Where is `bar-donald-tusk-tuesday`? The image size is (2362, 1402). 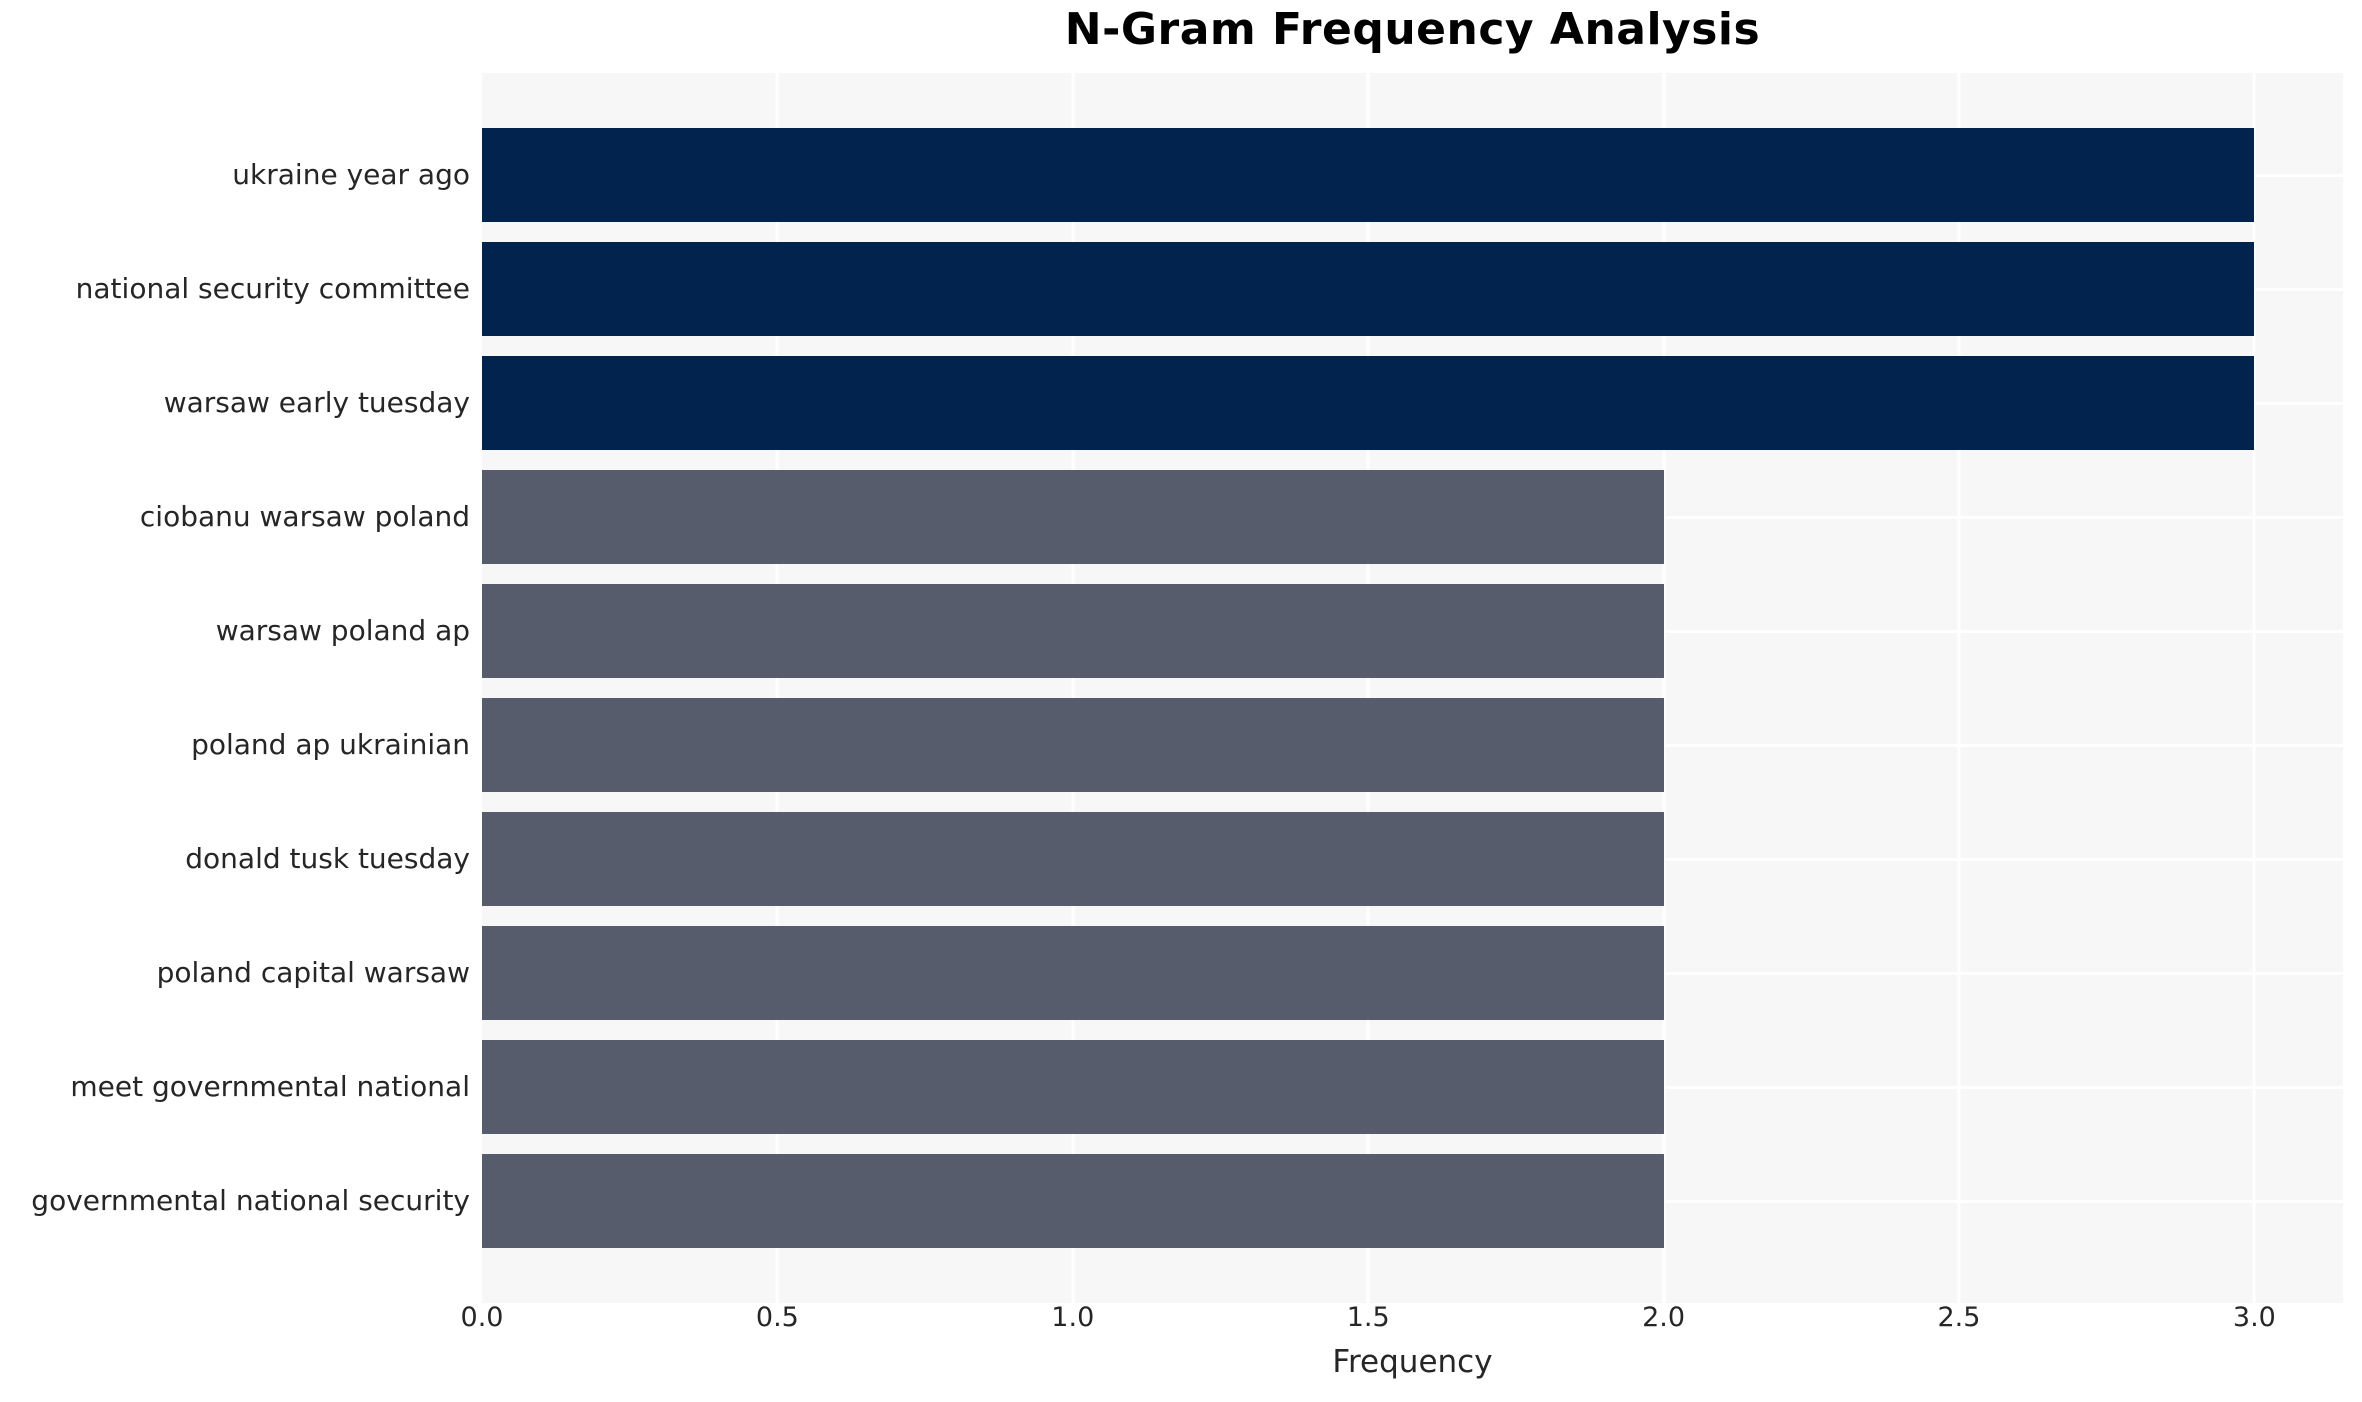
bar-donald-tusk-tuesday is located at coordinates (1073, 859).